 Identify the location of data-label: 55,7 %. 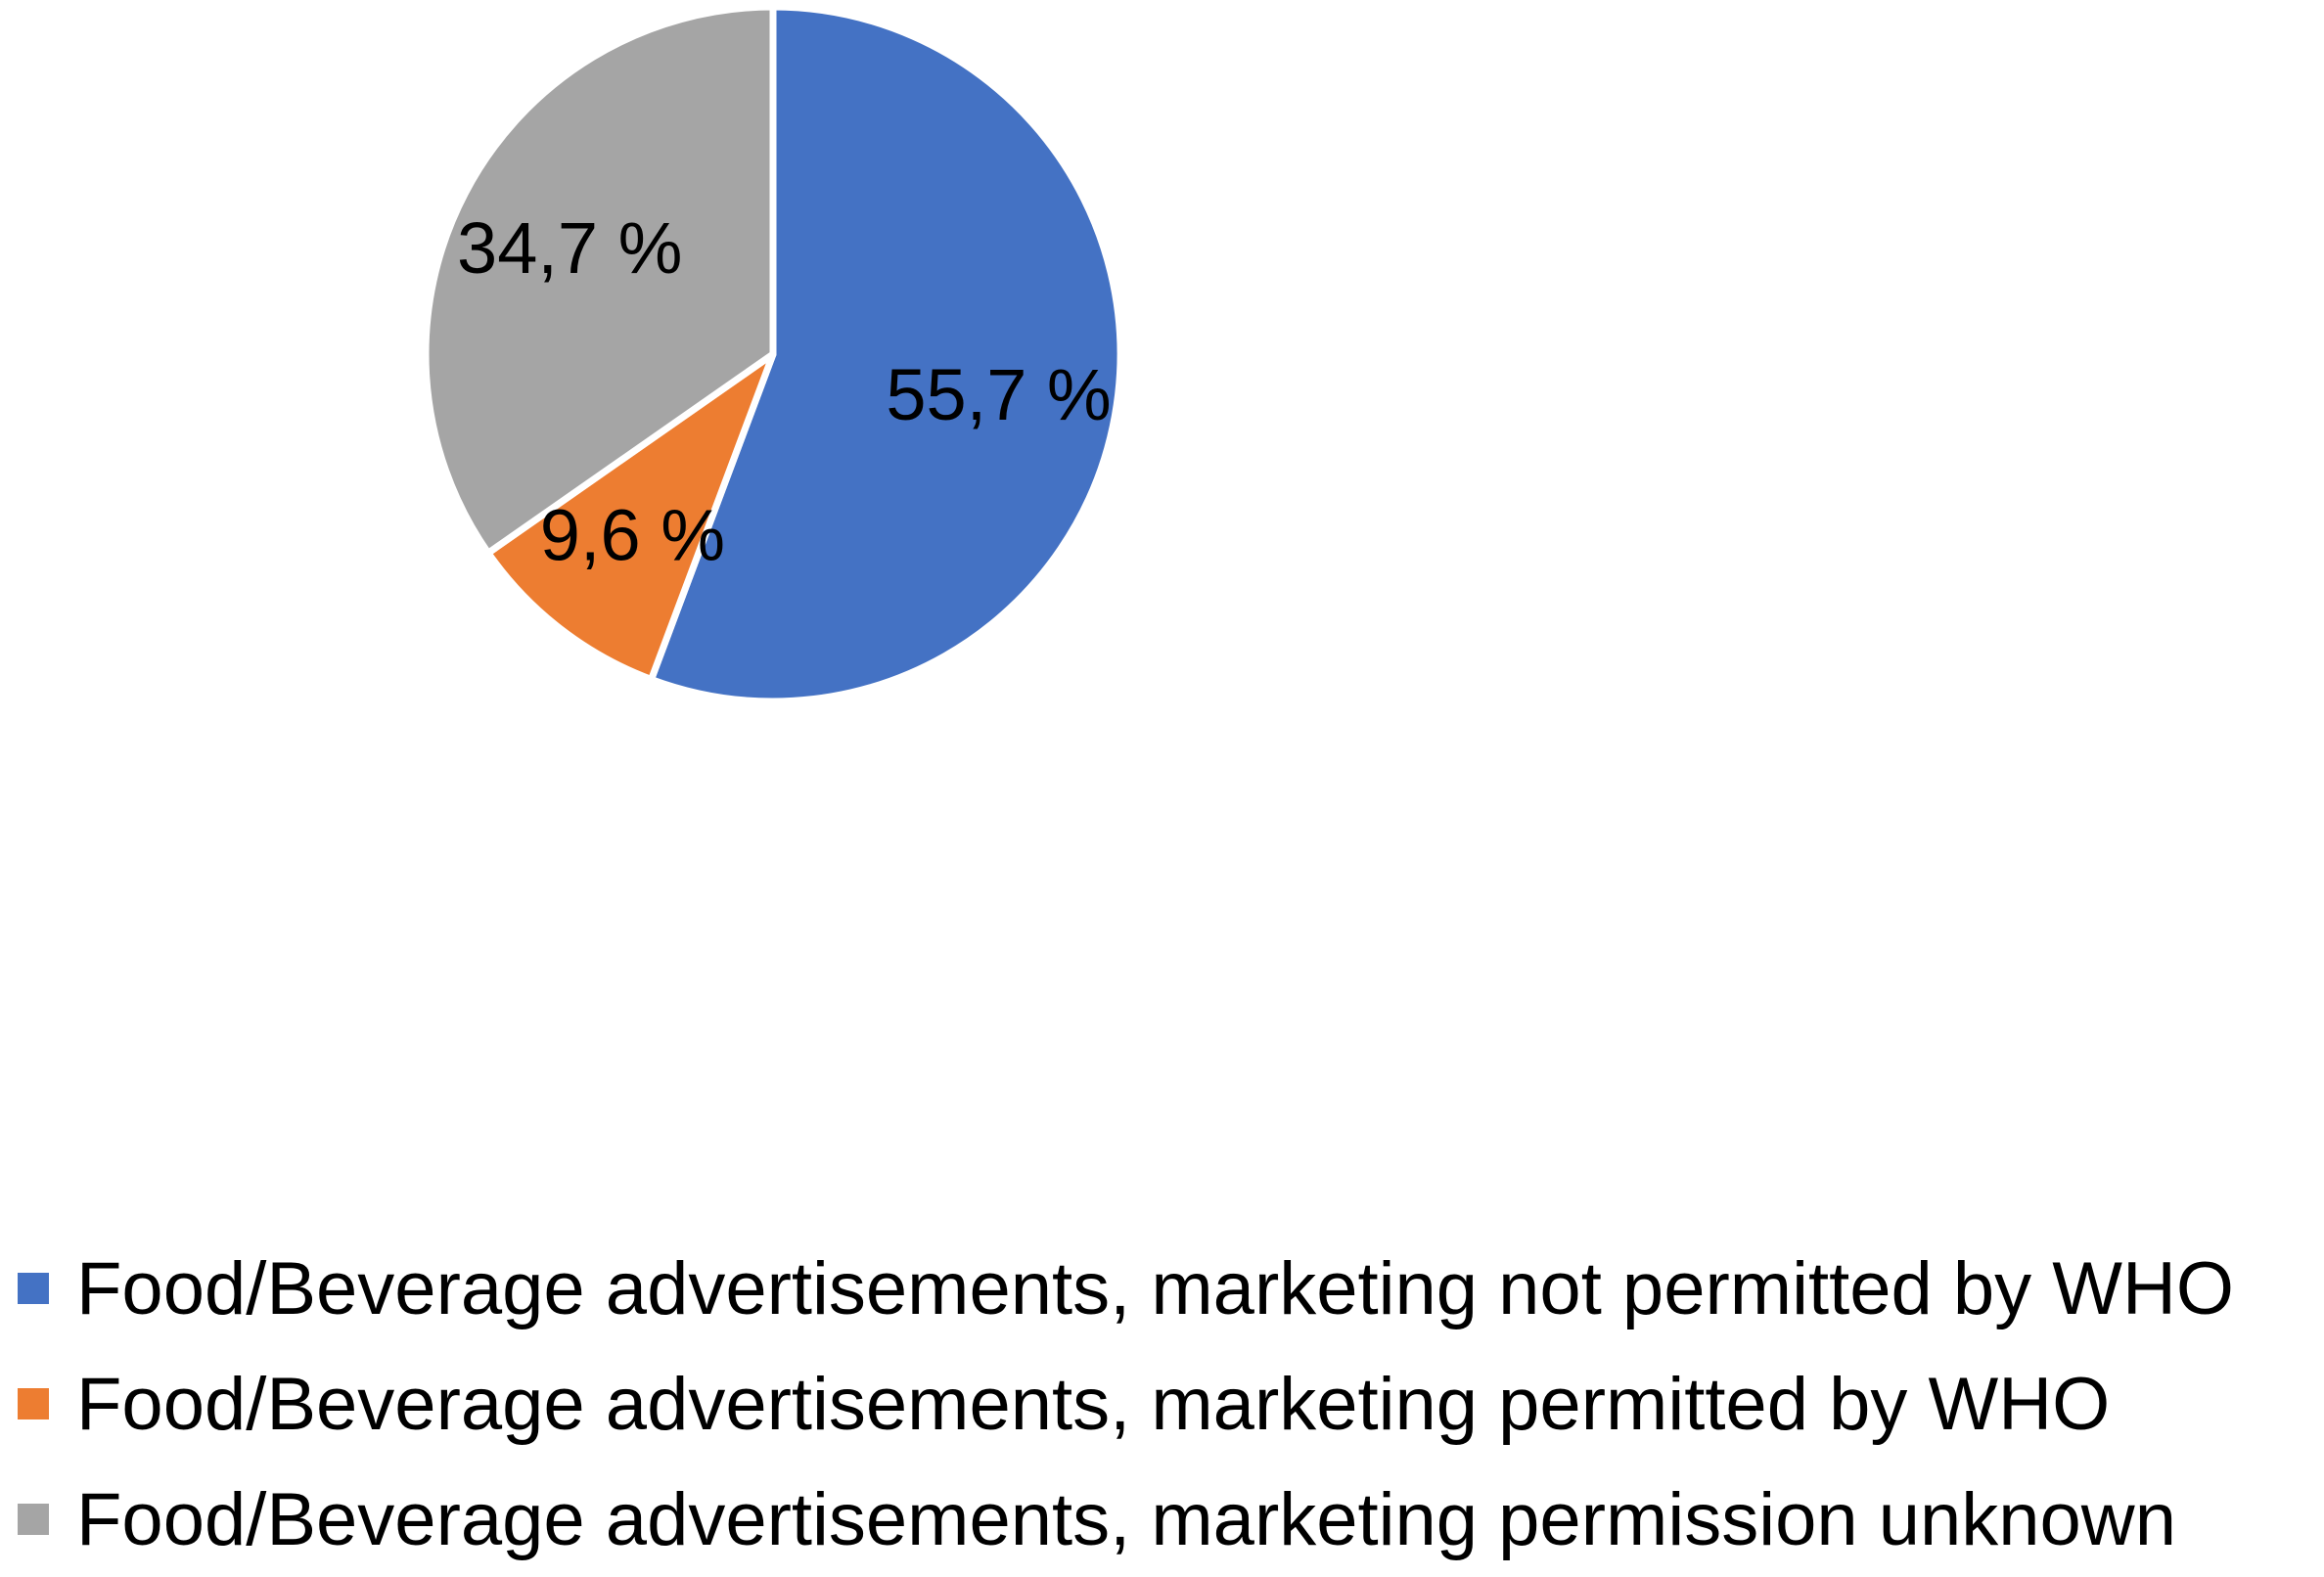
(999, 395).